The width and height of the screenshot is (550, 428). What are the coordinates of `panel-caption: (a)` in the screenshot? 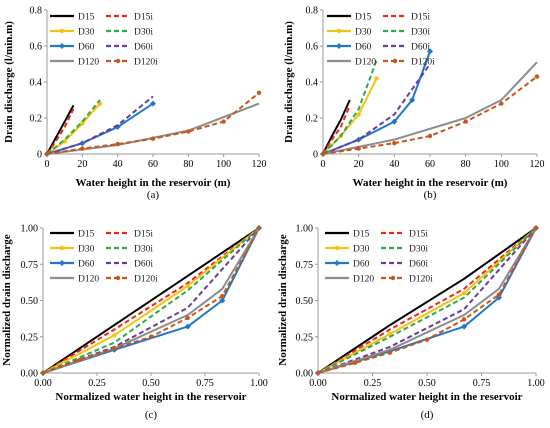 It's located at (153, 195).